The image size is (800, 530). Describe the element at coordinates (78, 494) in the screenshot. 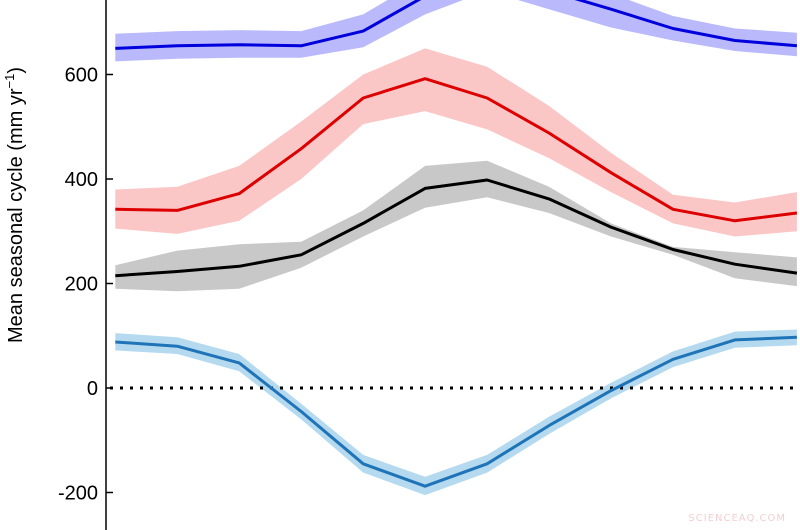

I see `y-tick-label: -200` at that location.